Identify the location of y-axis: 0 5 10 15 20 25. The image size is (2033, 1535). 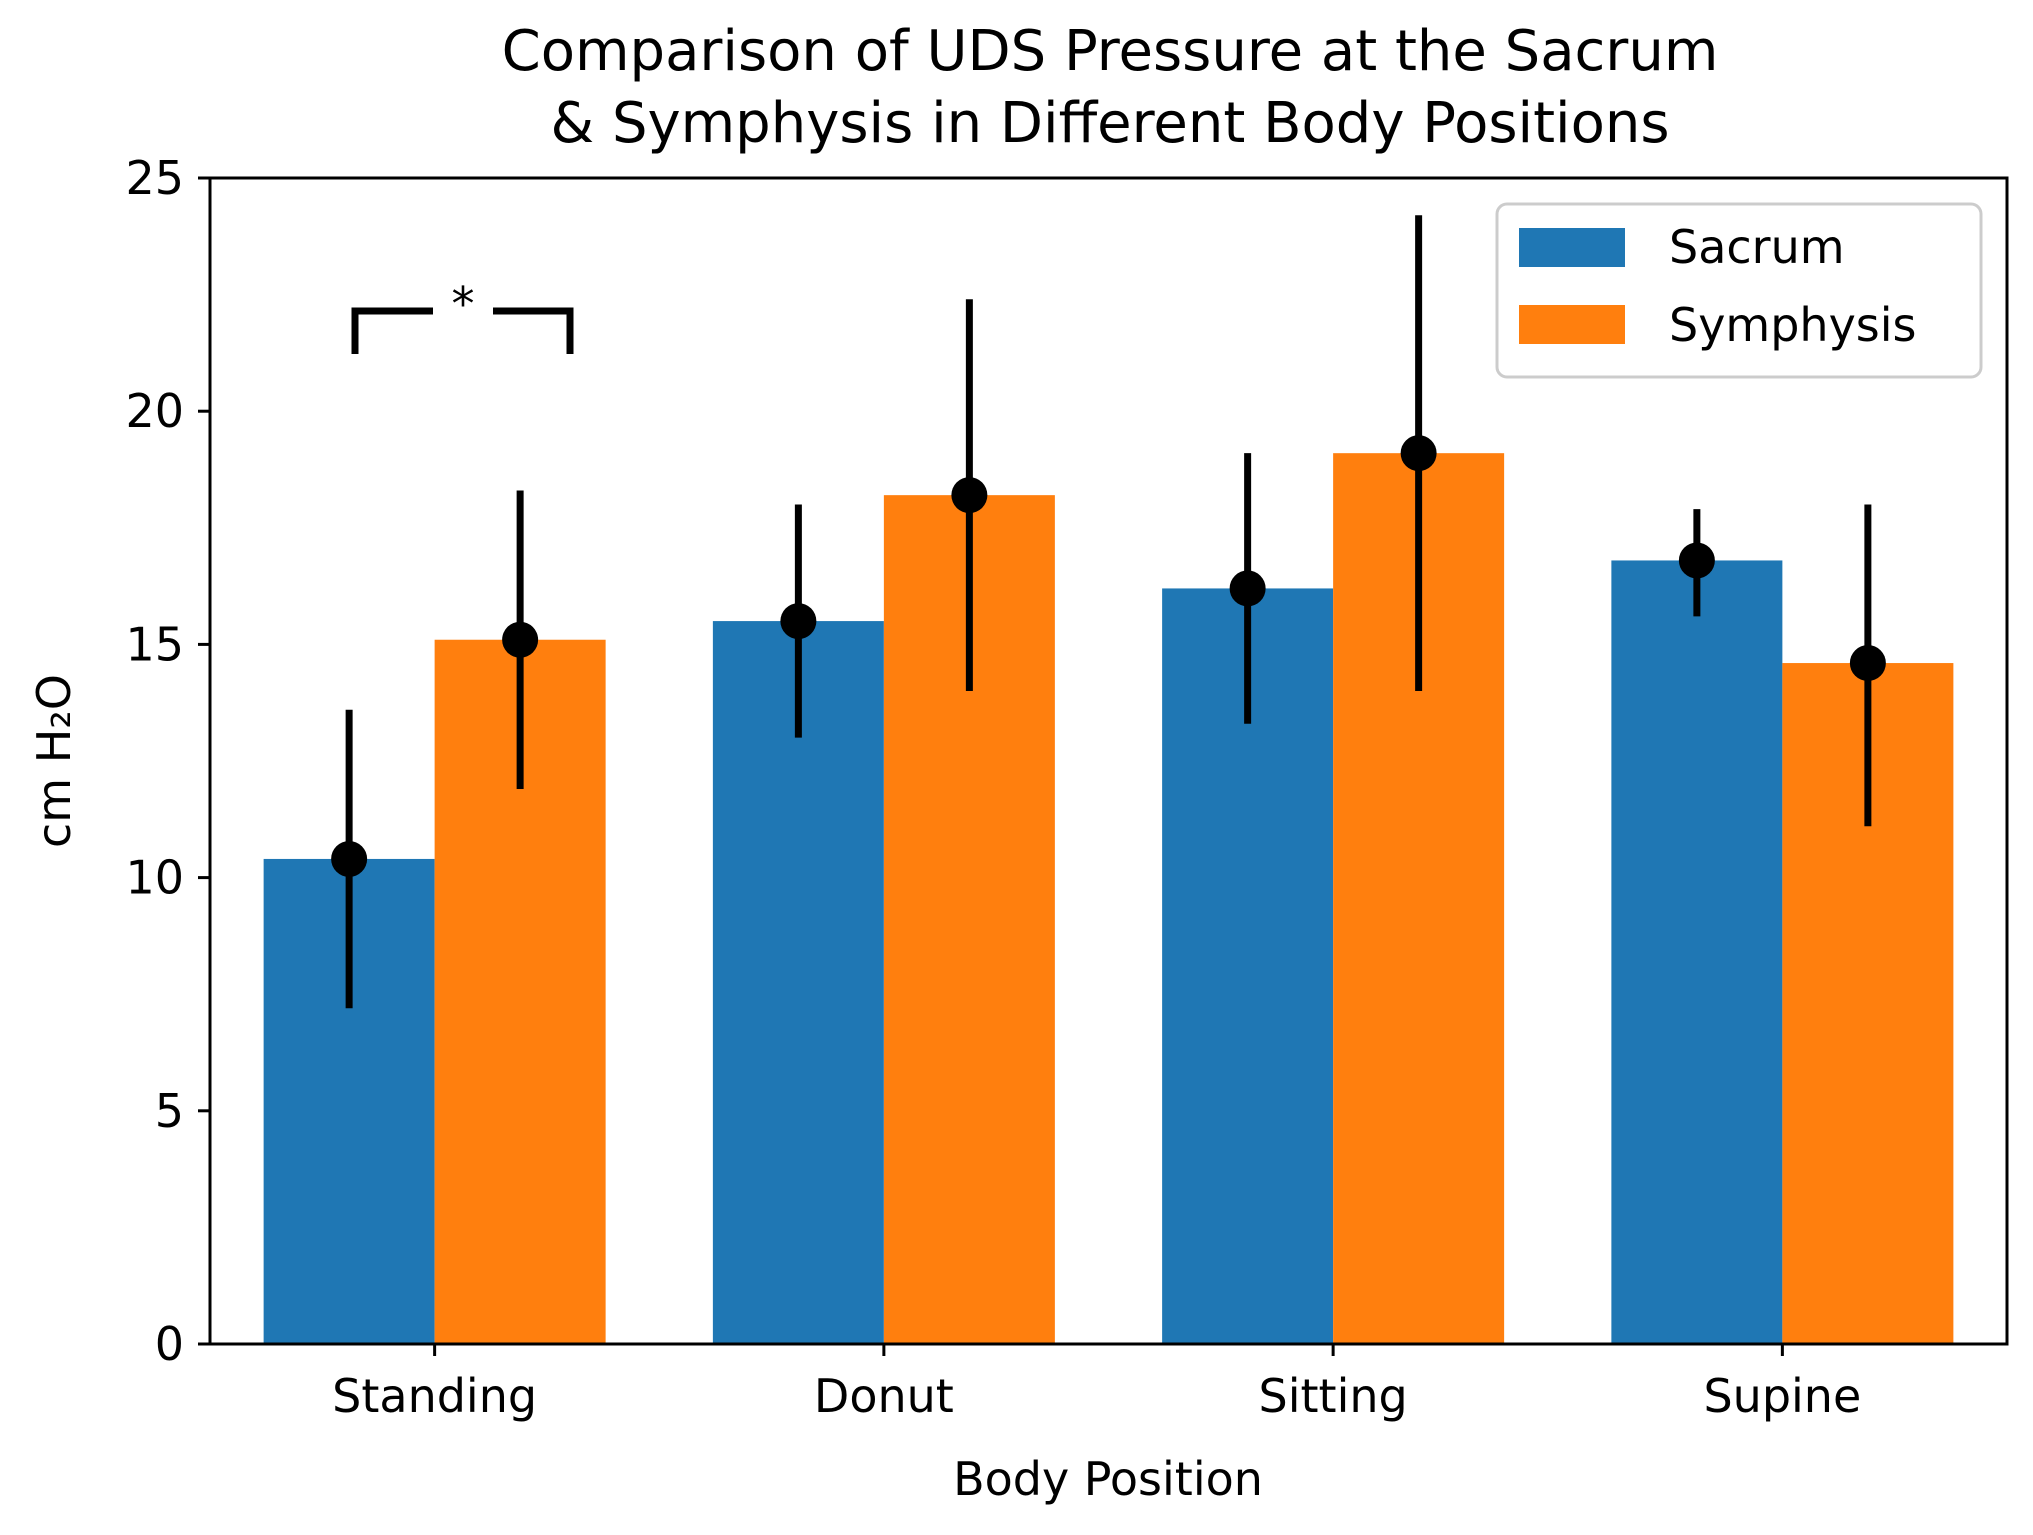
(167, 761).